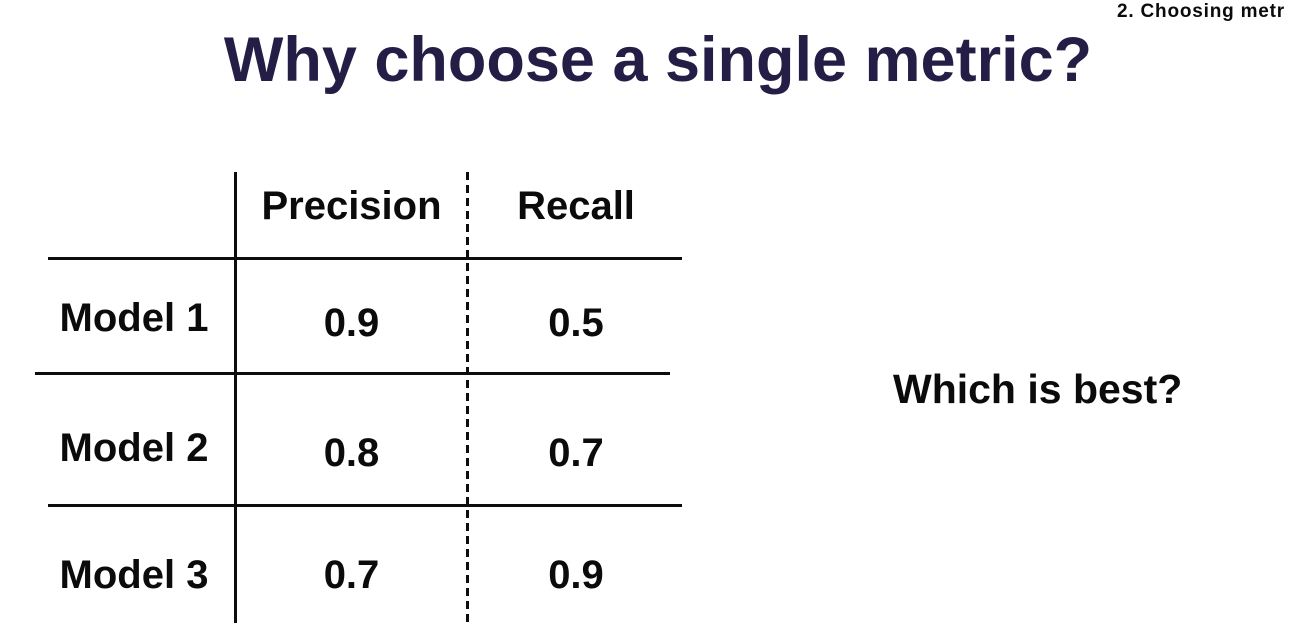  Describe the element at coordinates (576, 323) in the screenshot. I see `cell-model1-recall: 0.5` at that location.